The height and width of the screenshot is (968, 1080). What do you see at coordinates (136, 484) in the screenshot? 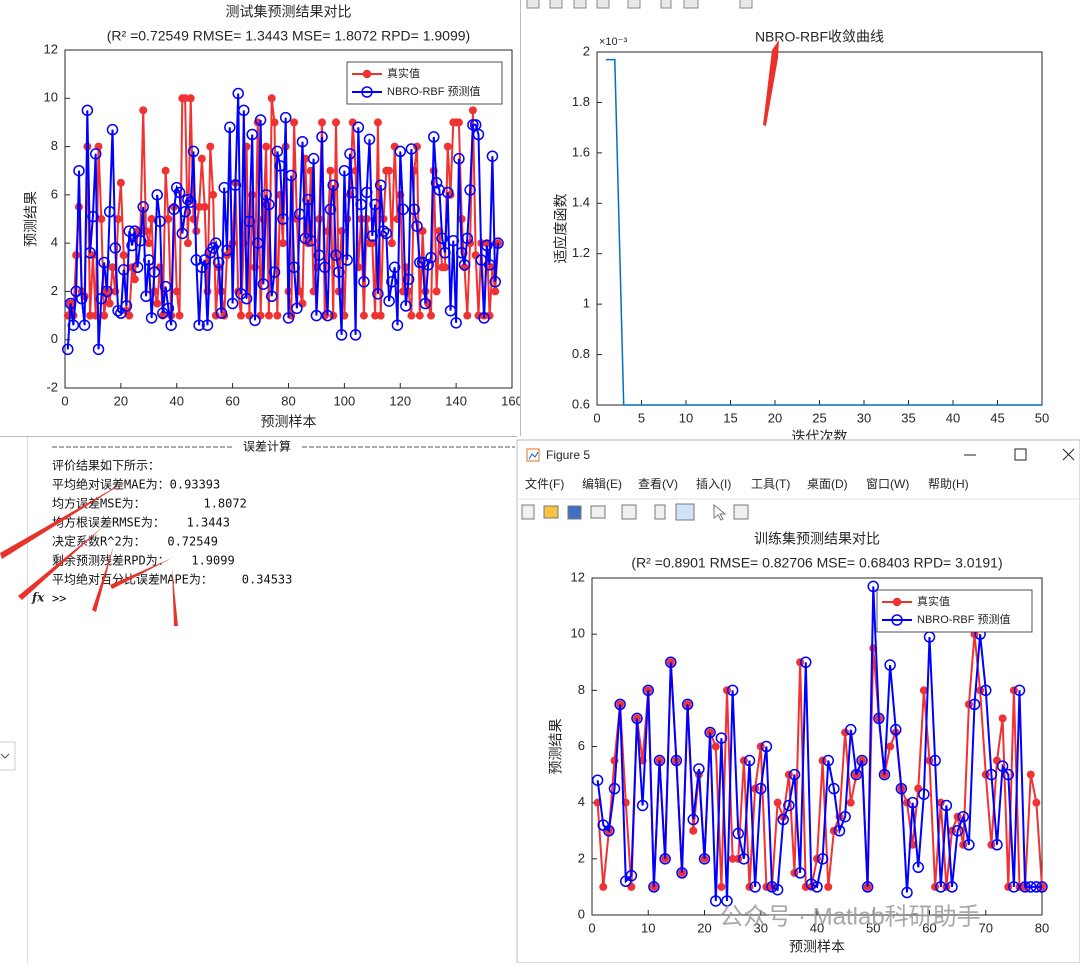
I see `command-line: 平均绝对误差MAE为：0.93393` at bounding box center [136, 484].